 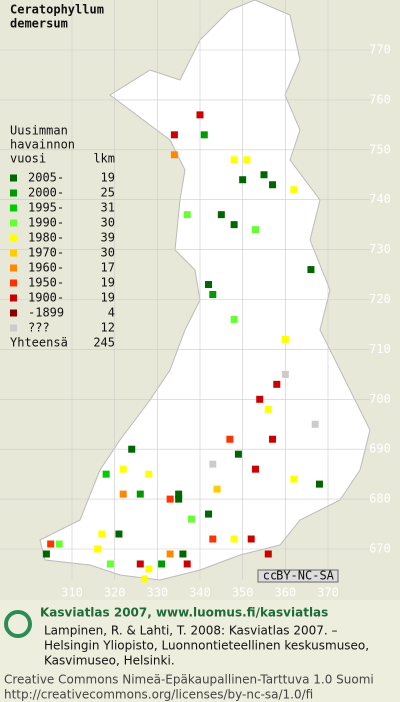 I want to click on citation: Kasvimuseo, Helsinki., so click(x=109, y=661).